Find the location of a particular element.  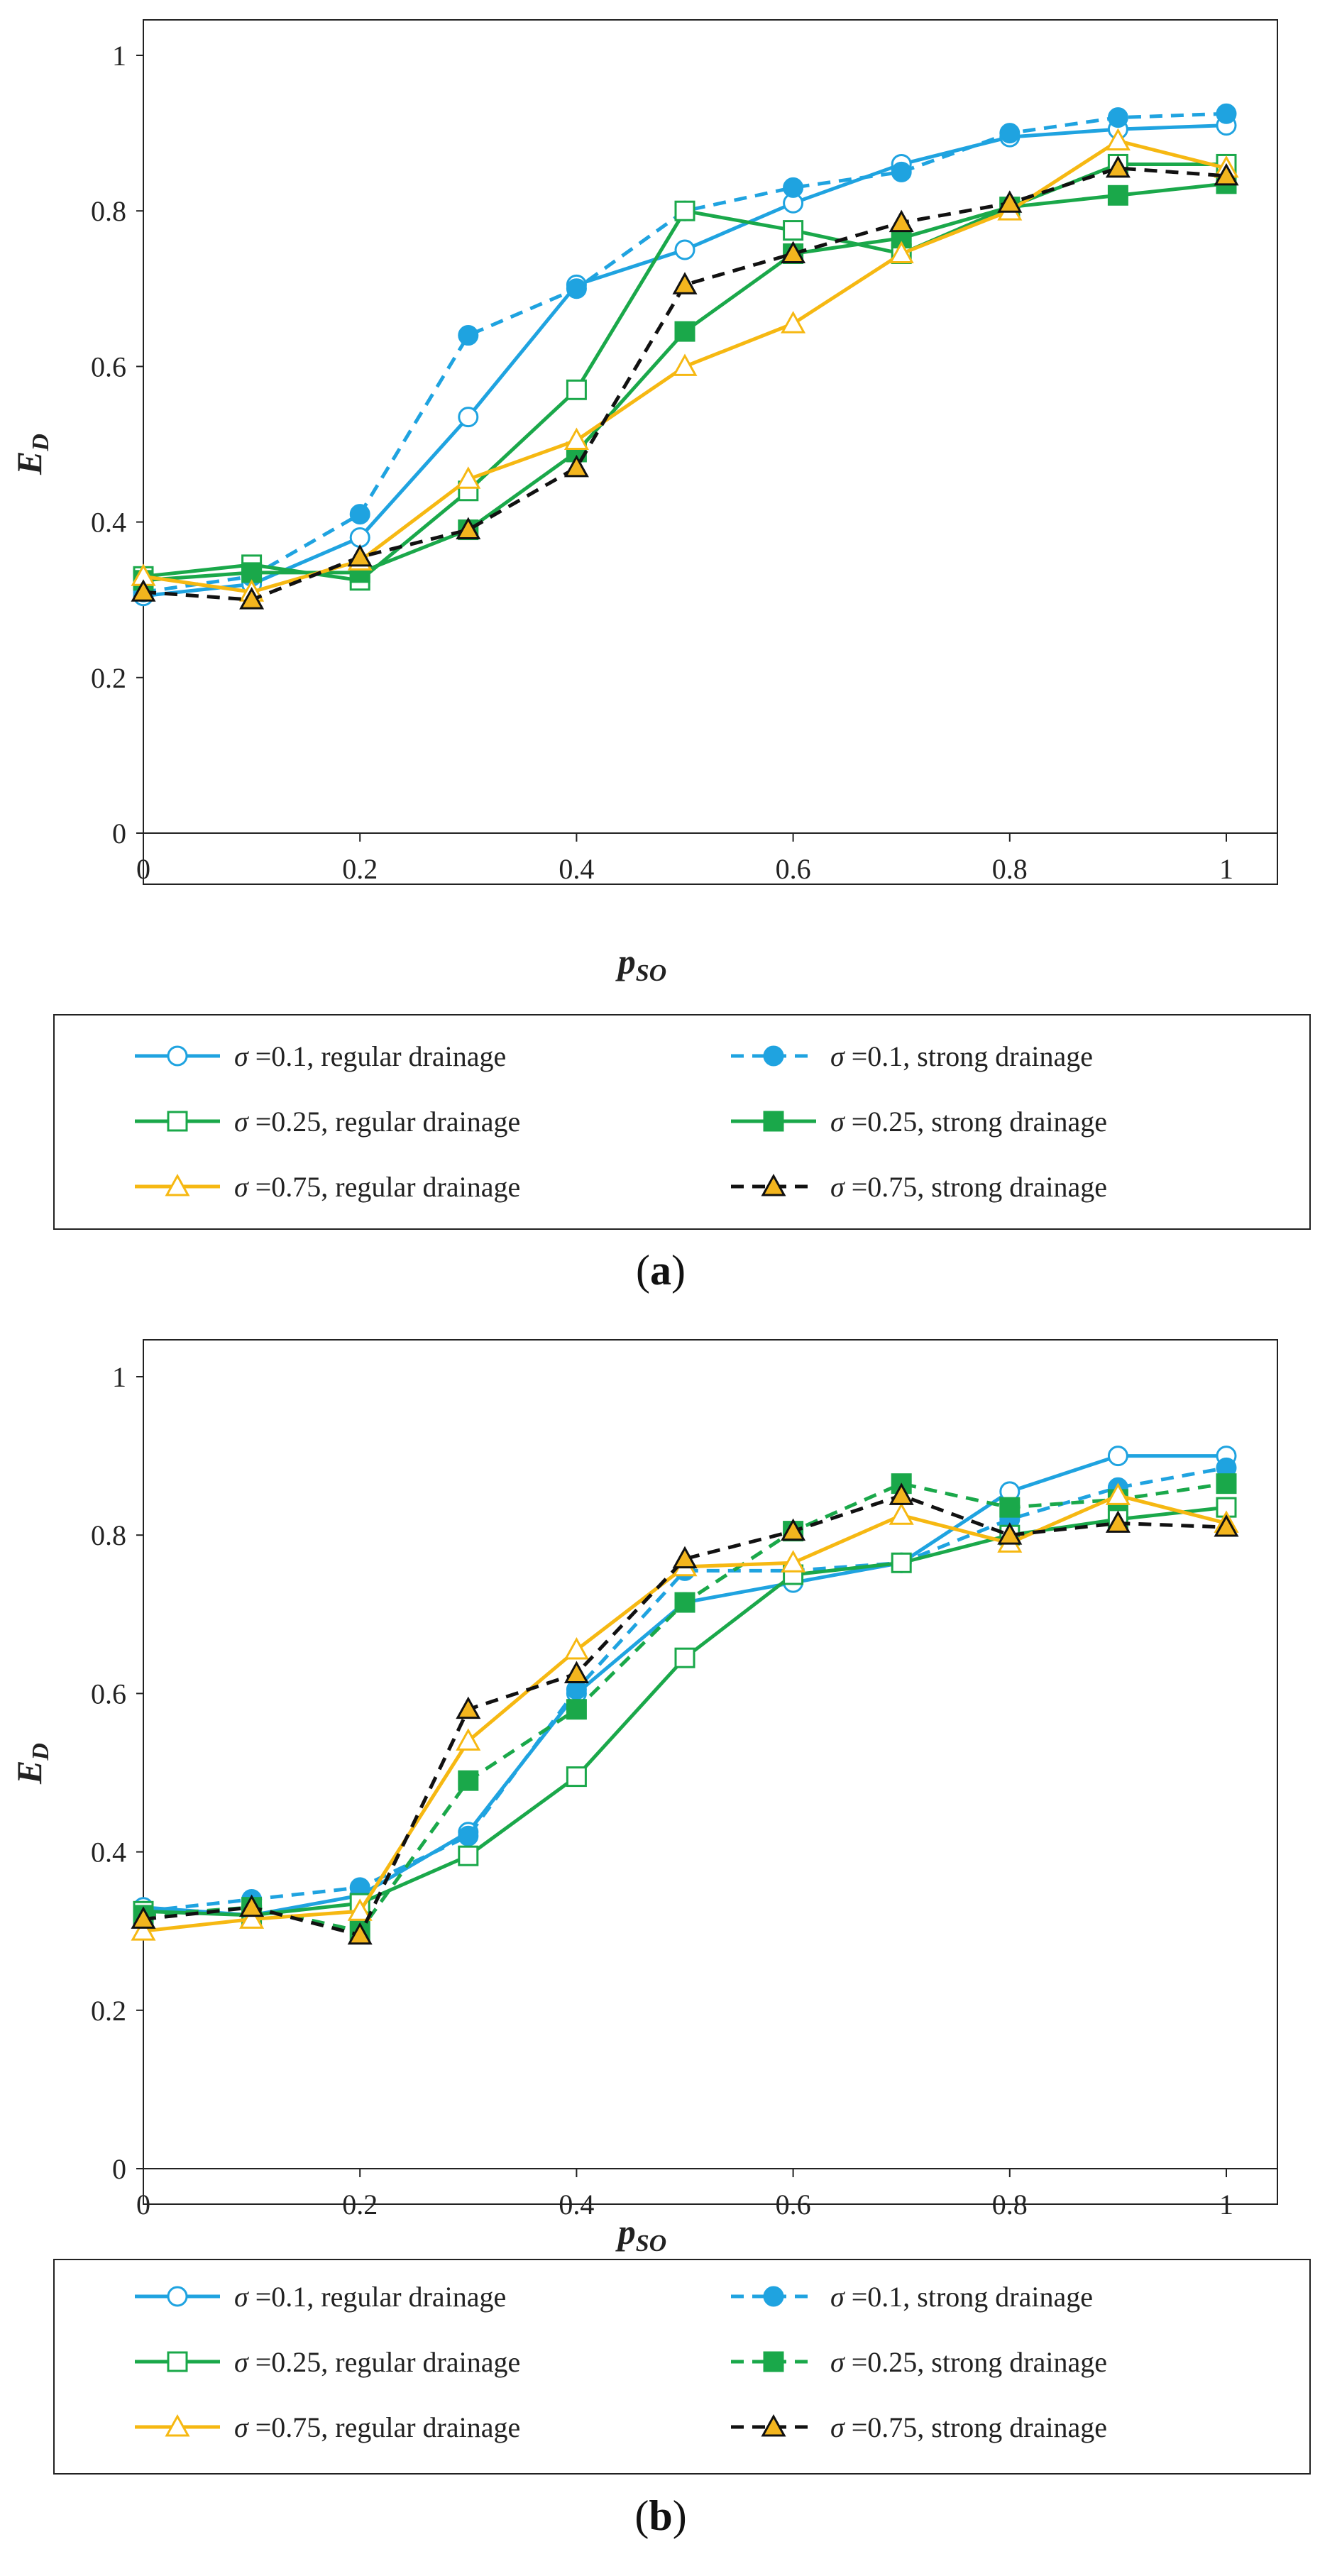

svg-text: ED is located at coordinates (32, 1764).